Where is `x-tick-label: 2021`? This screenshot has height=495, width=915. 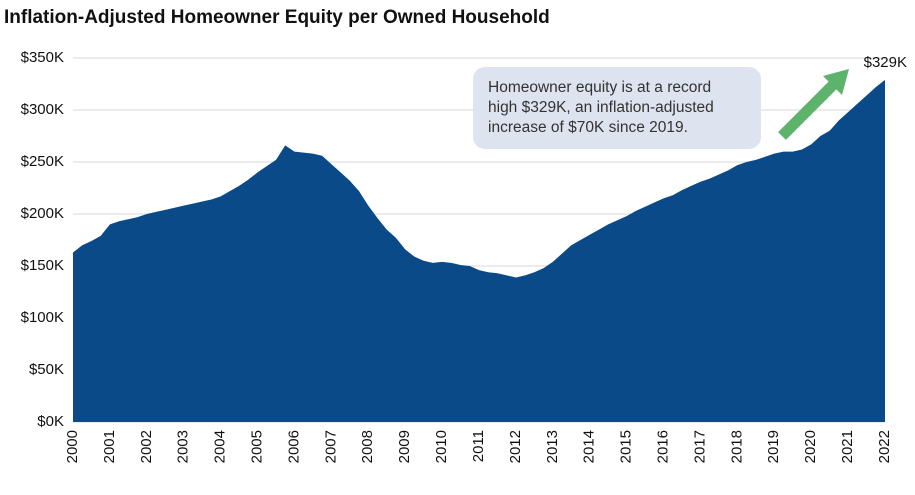 x-tick-label: 2021 is located at coordinates (847, 446).